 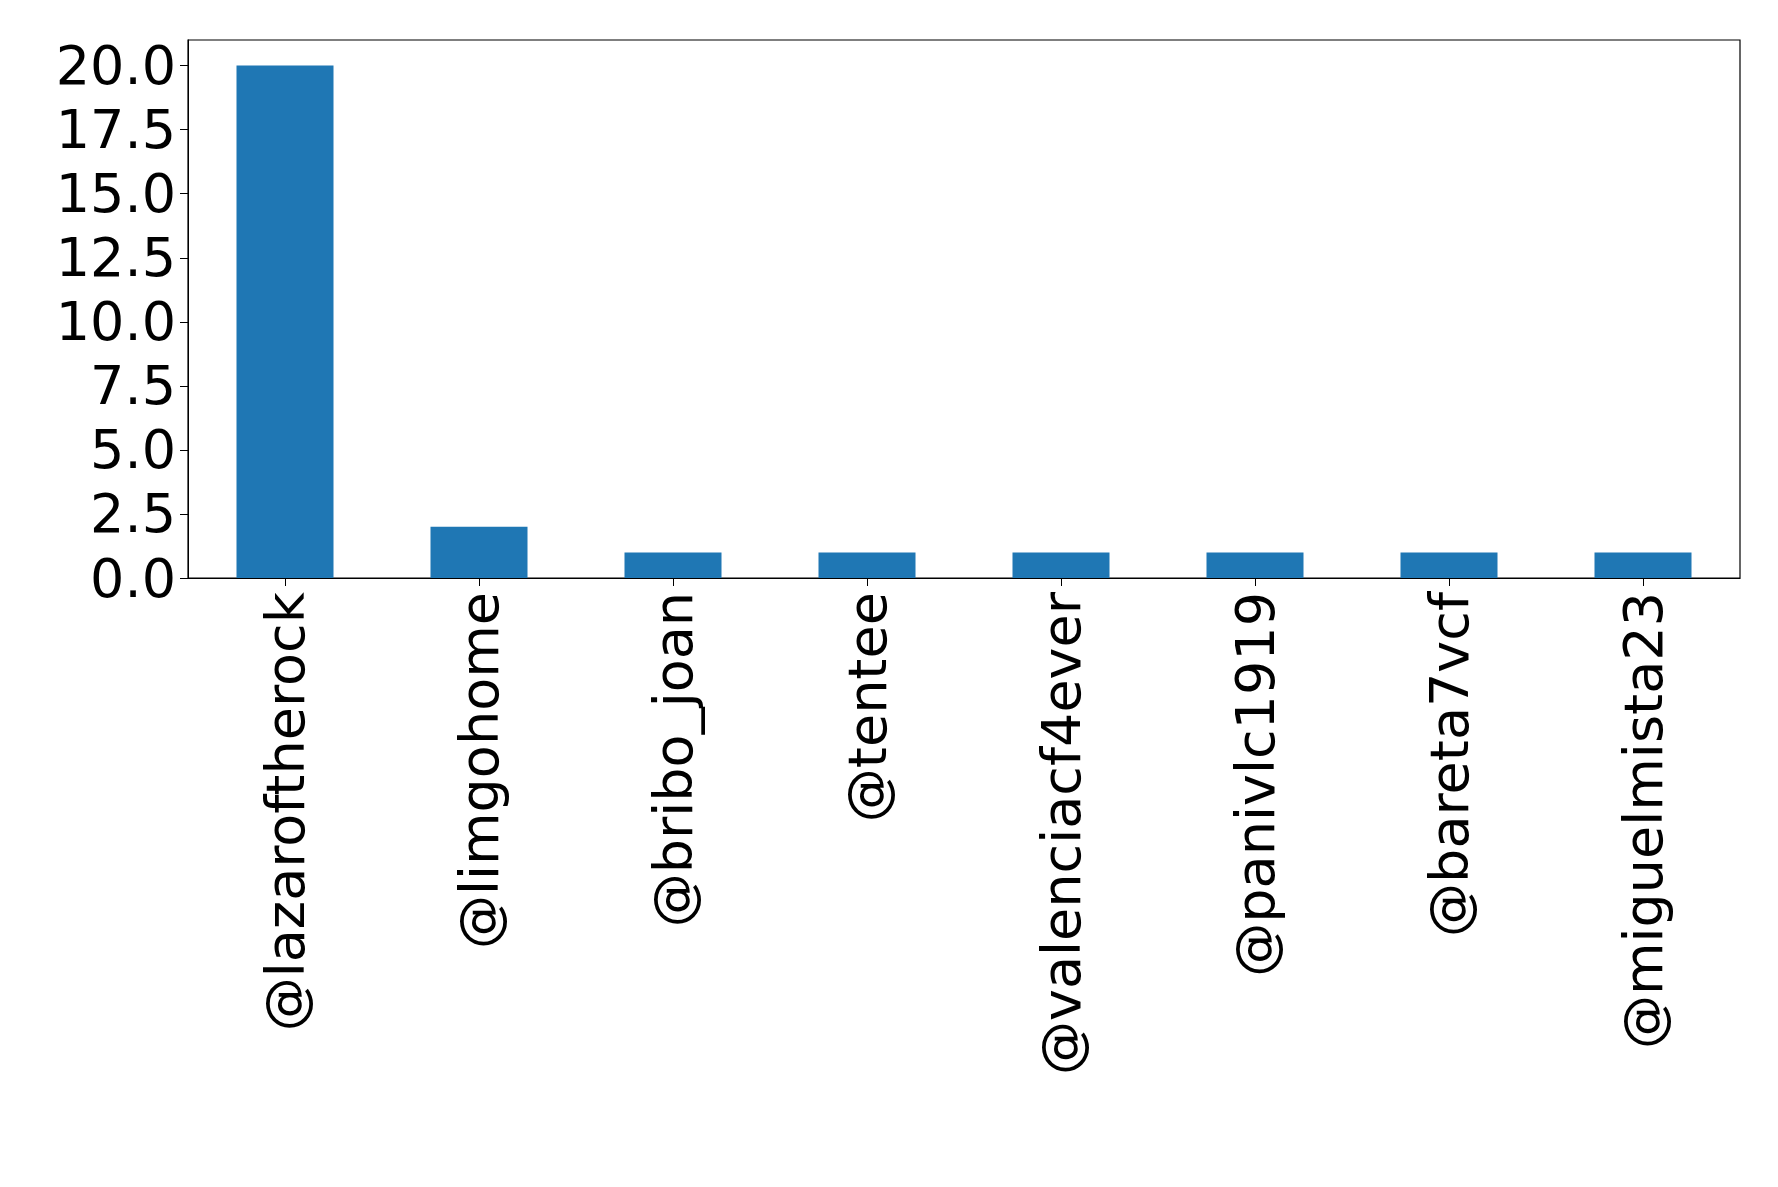 I want to click on x-tick-label: @miguelmista23, so click(x=1643, y=821).